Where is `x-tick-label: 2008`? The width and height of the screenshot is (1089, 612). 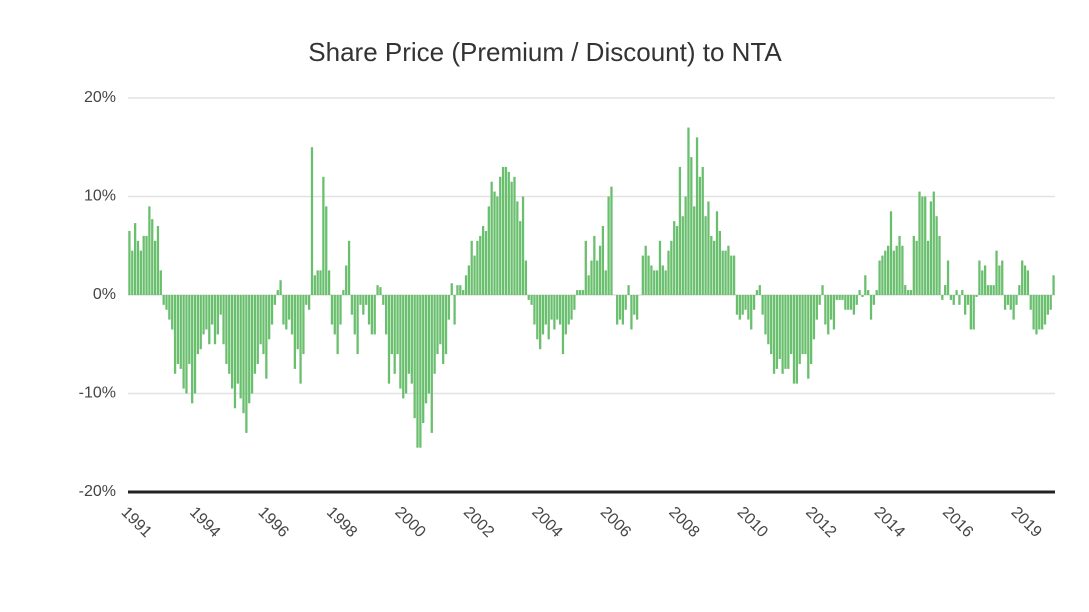 x-tick-label: 2008 is located at coordinates (683, 522).